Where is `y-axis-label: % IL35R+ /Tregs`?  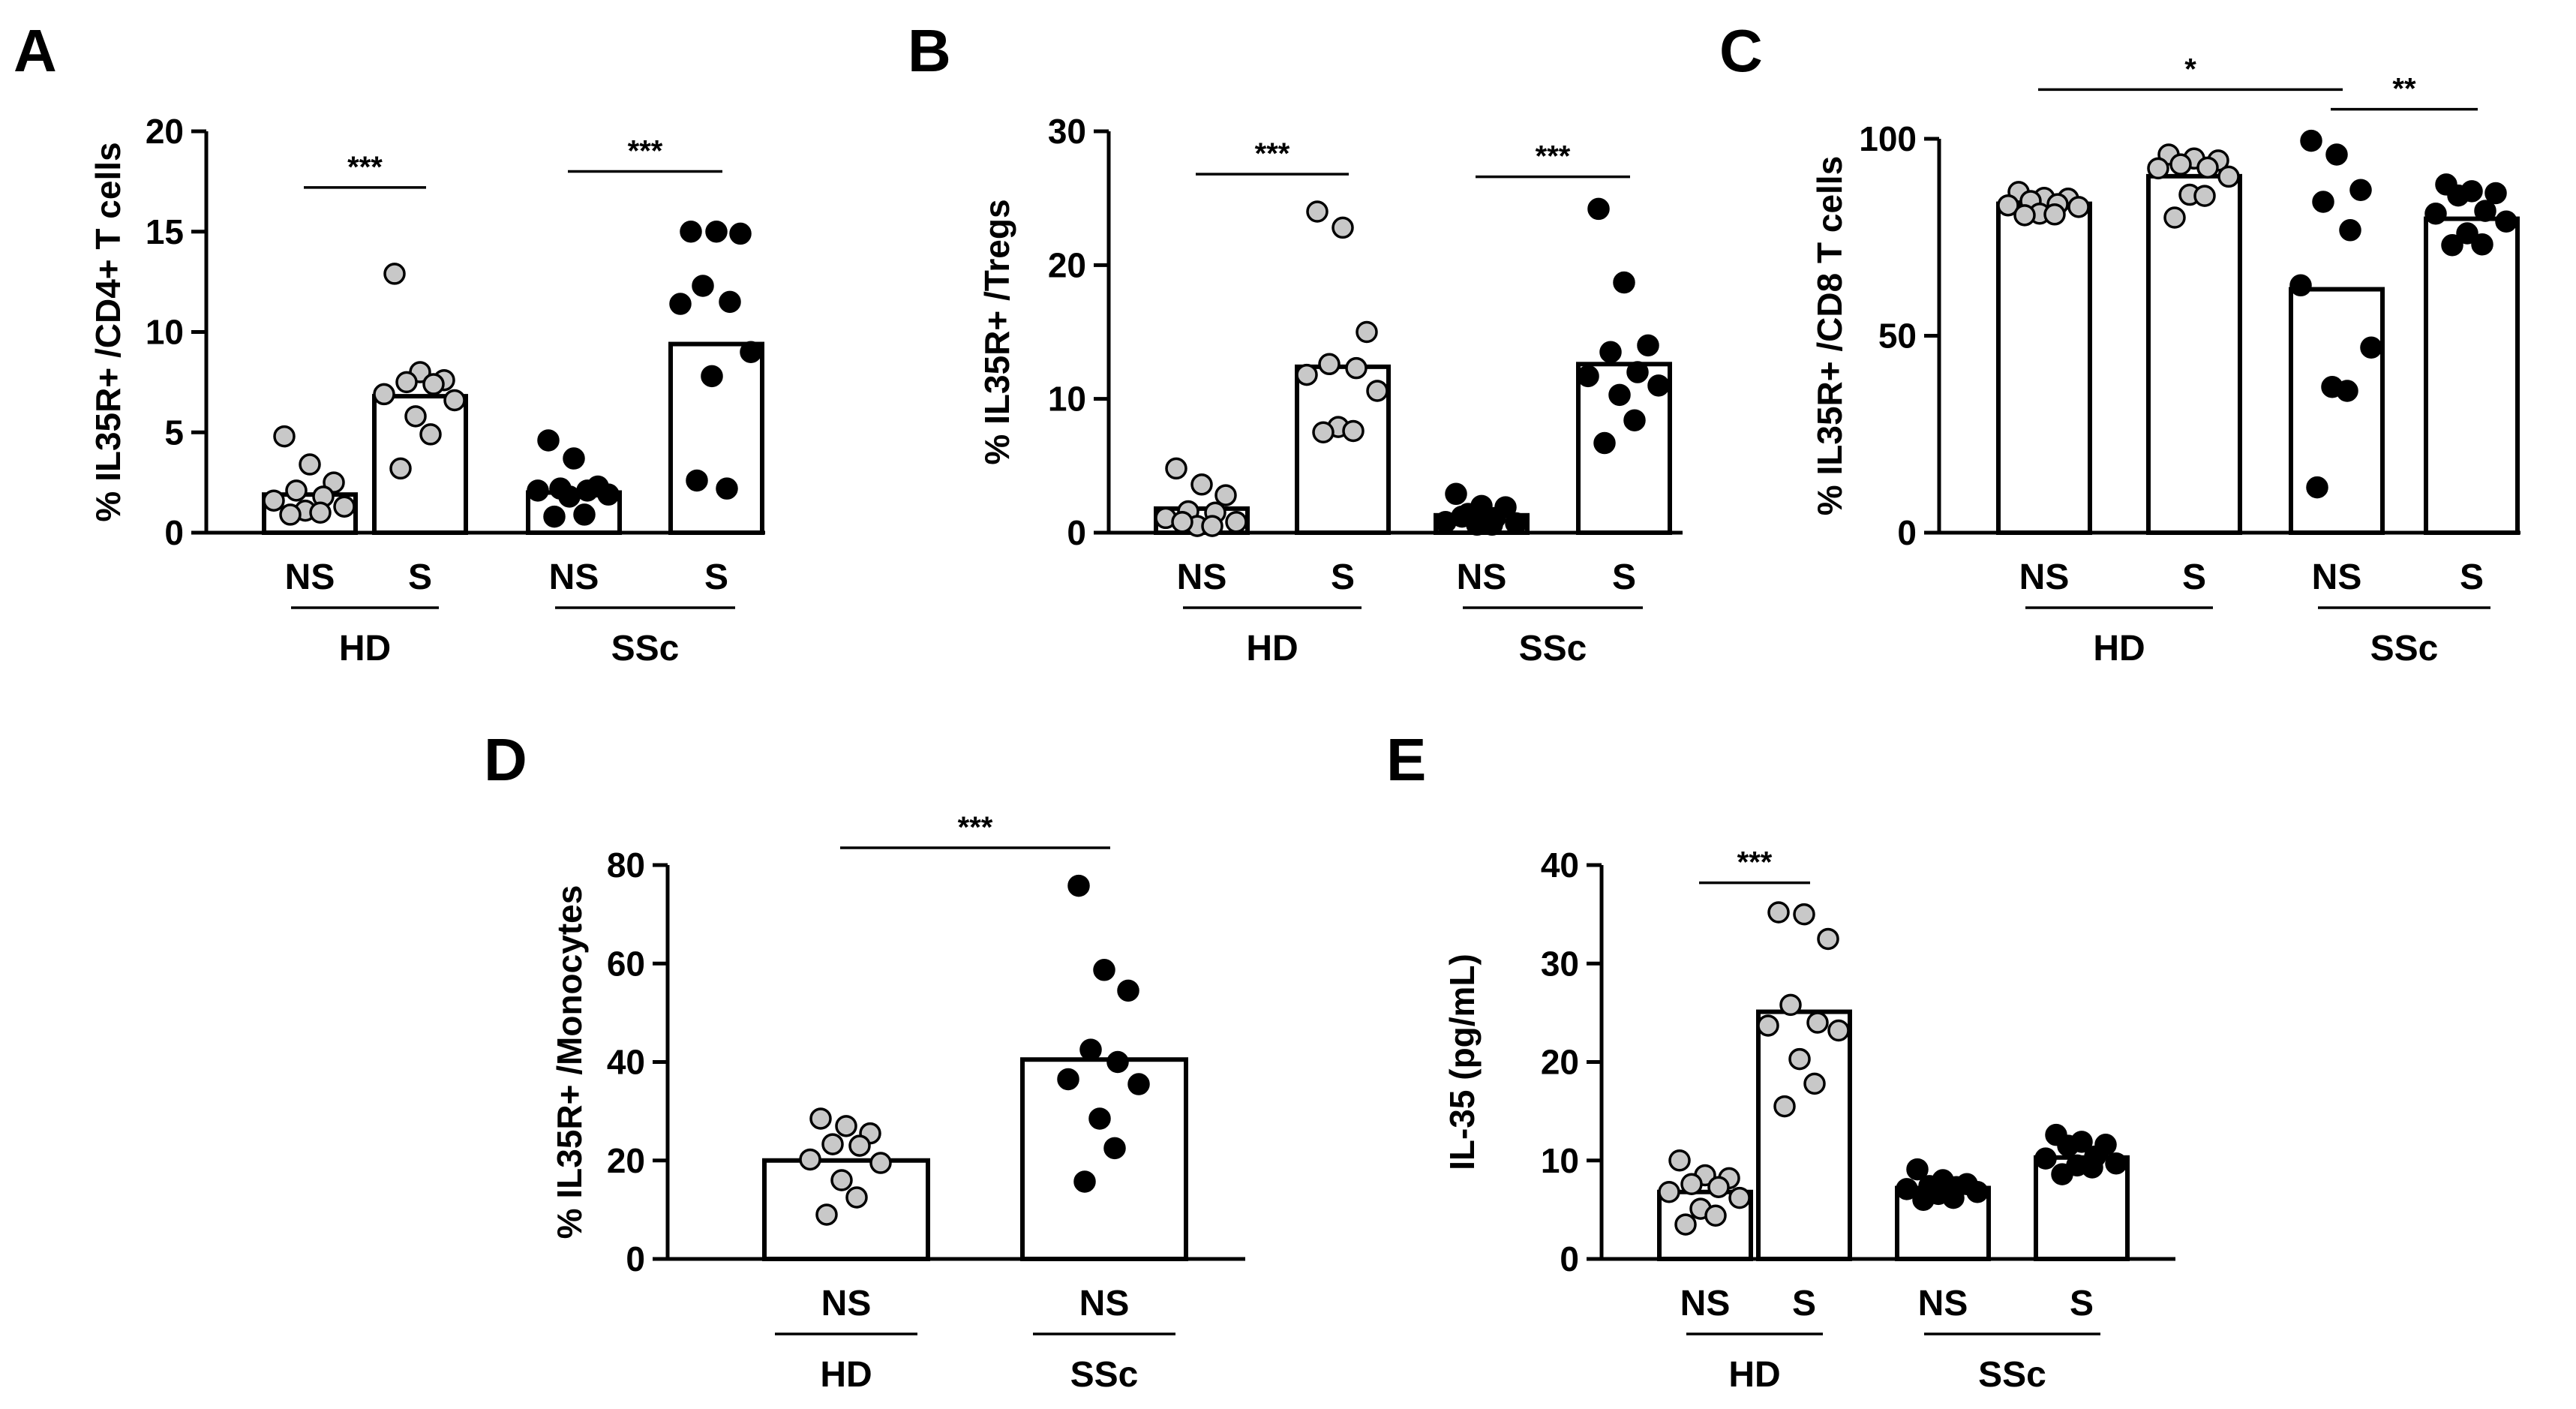
y-axis-label: % IL35R+ /Tregs is located at coordinates (996, 331).